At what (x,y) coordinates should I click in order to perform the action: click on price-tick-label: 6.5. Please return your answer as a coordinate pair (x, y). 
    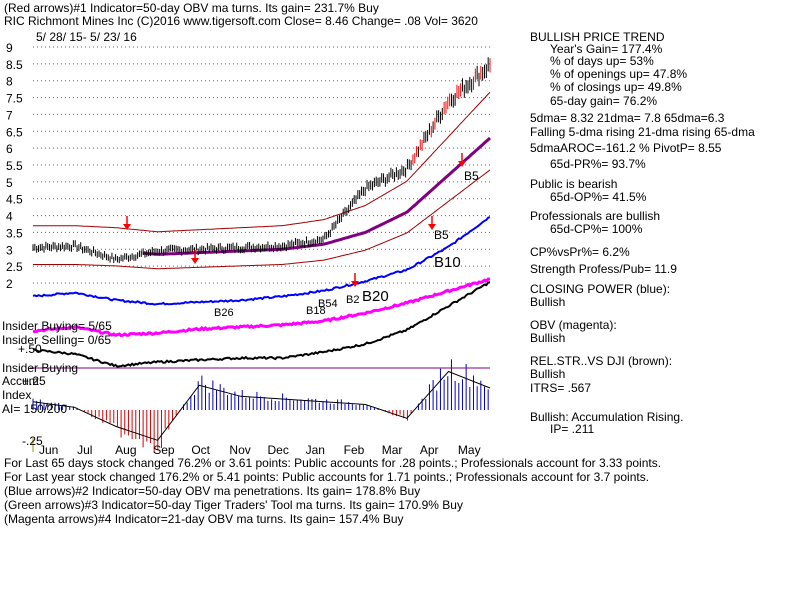
    Looking at the image, I should click on (14, 132).